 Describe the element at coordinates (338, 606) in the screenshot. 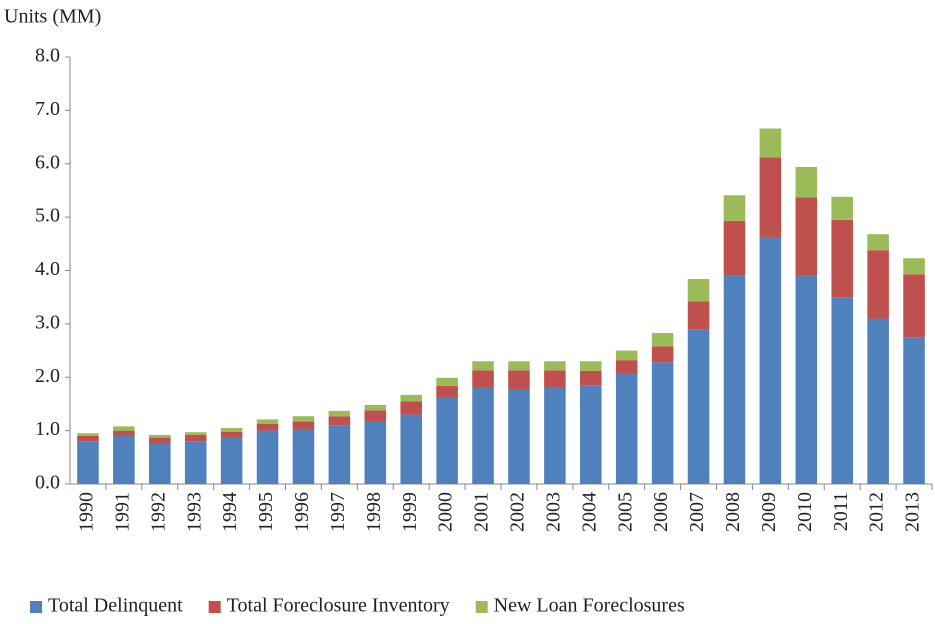

I see `legend-label: Total Foreclosure Inventory` at that location.